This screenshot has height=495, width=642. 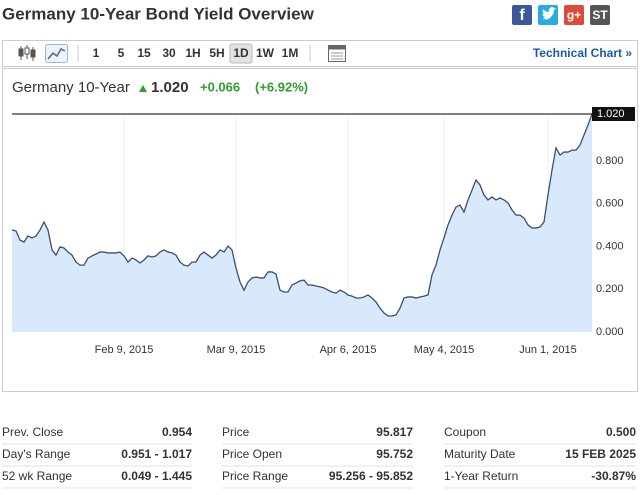 What do you see at coordinates (290, 53) in the screenshot?
I see `interval-button: 1M` at bounding box center [290, 53].